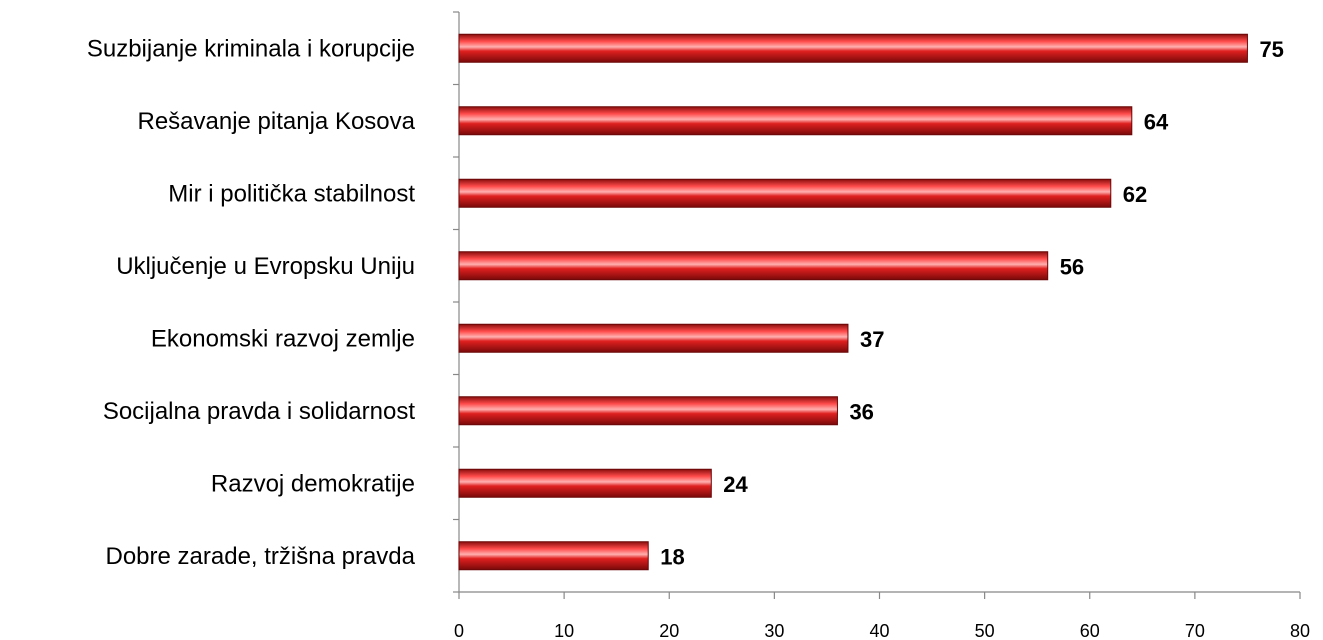 The image size is (1323, 640). What do you see at coordinates (259, 411) in the screenshot?
I see `y-tick-label: Socijalna pravda i solidarnost` at bounding box center [259, 411].